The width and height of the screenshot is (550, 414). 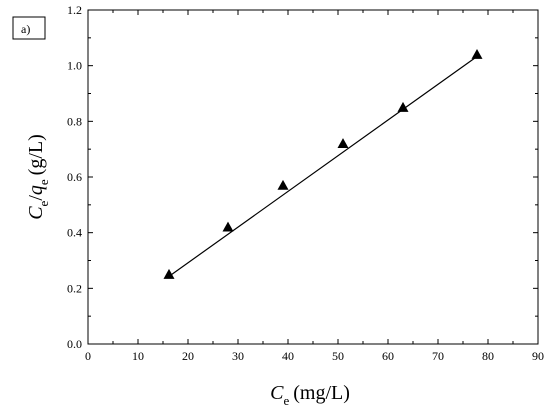 What do you see at coordinates (74, 10) in the screenshot?
I see `y-tick-label: 1.2` at bounding box center [74, 10].